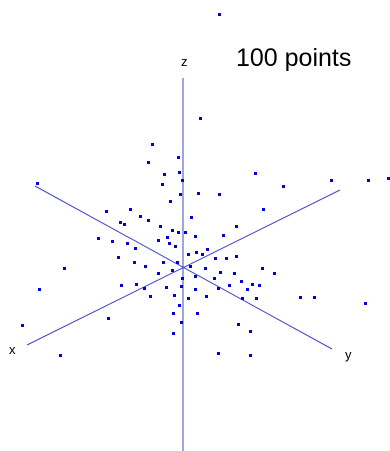  I want to click on x-axis-label: x, so click(12, 349).